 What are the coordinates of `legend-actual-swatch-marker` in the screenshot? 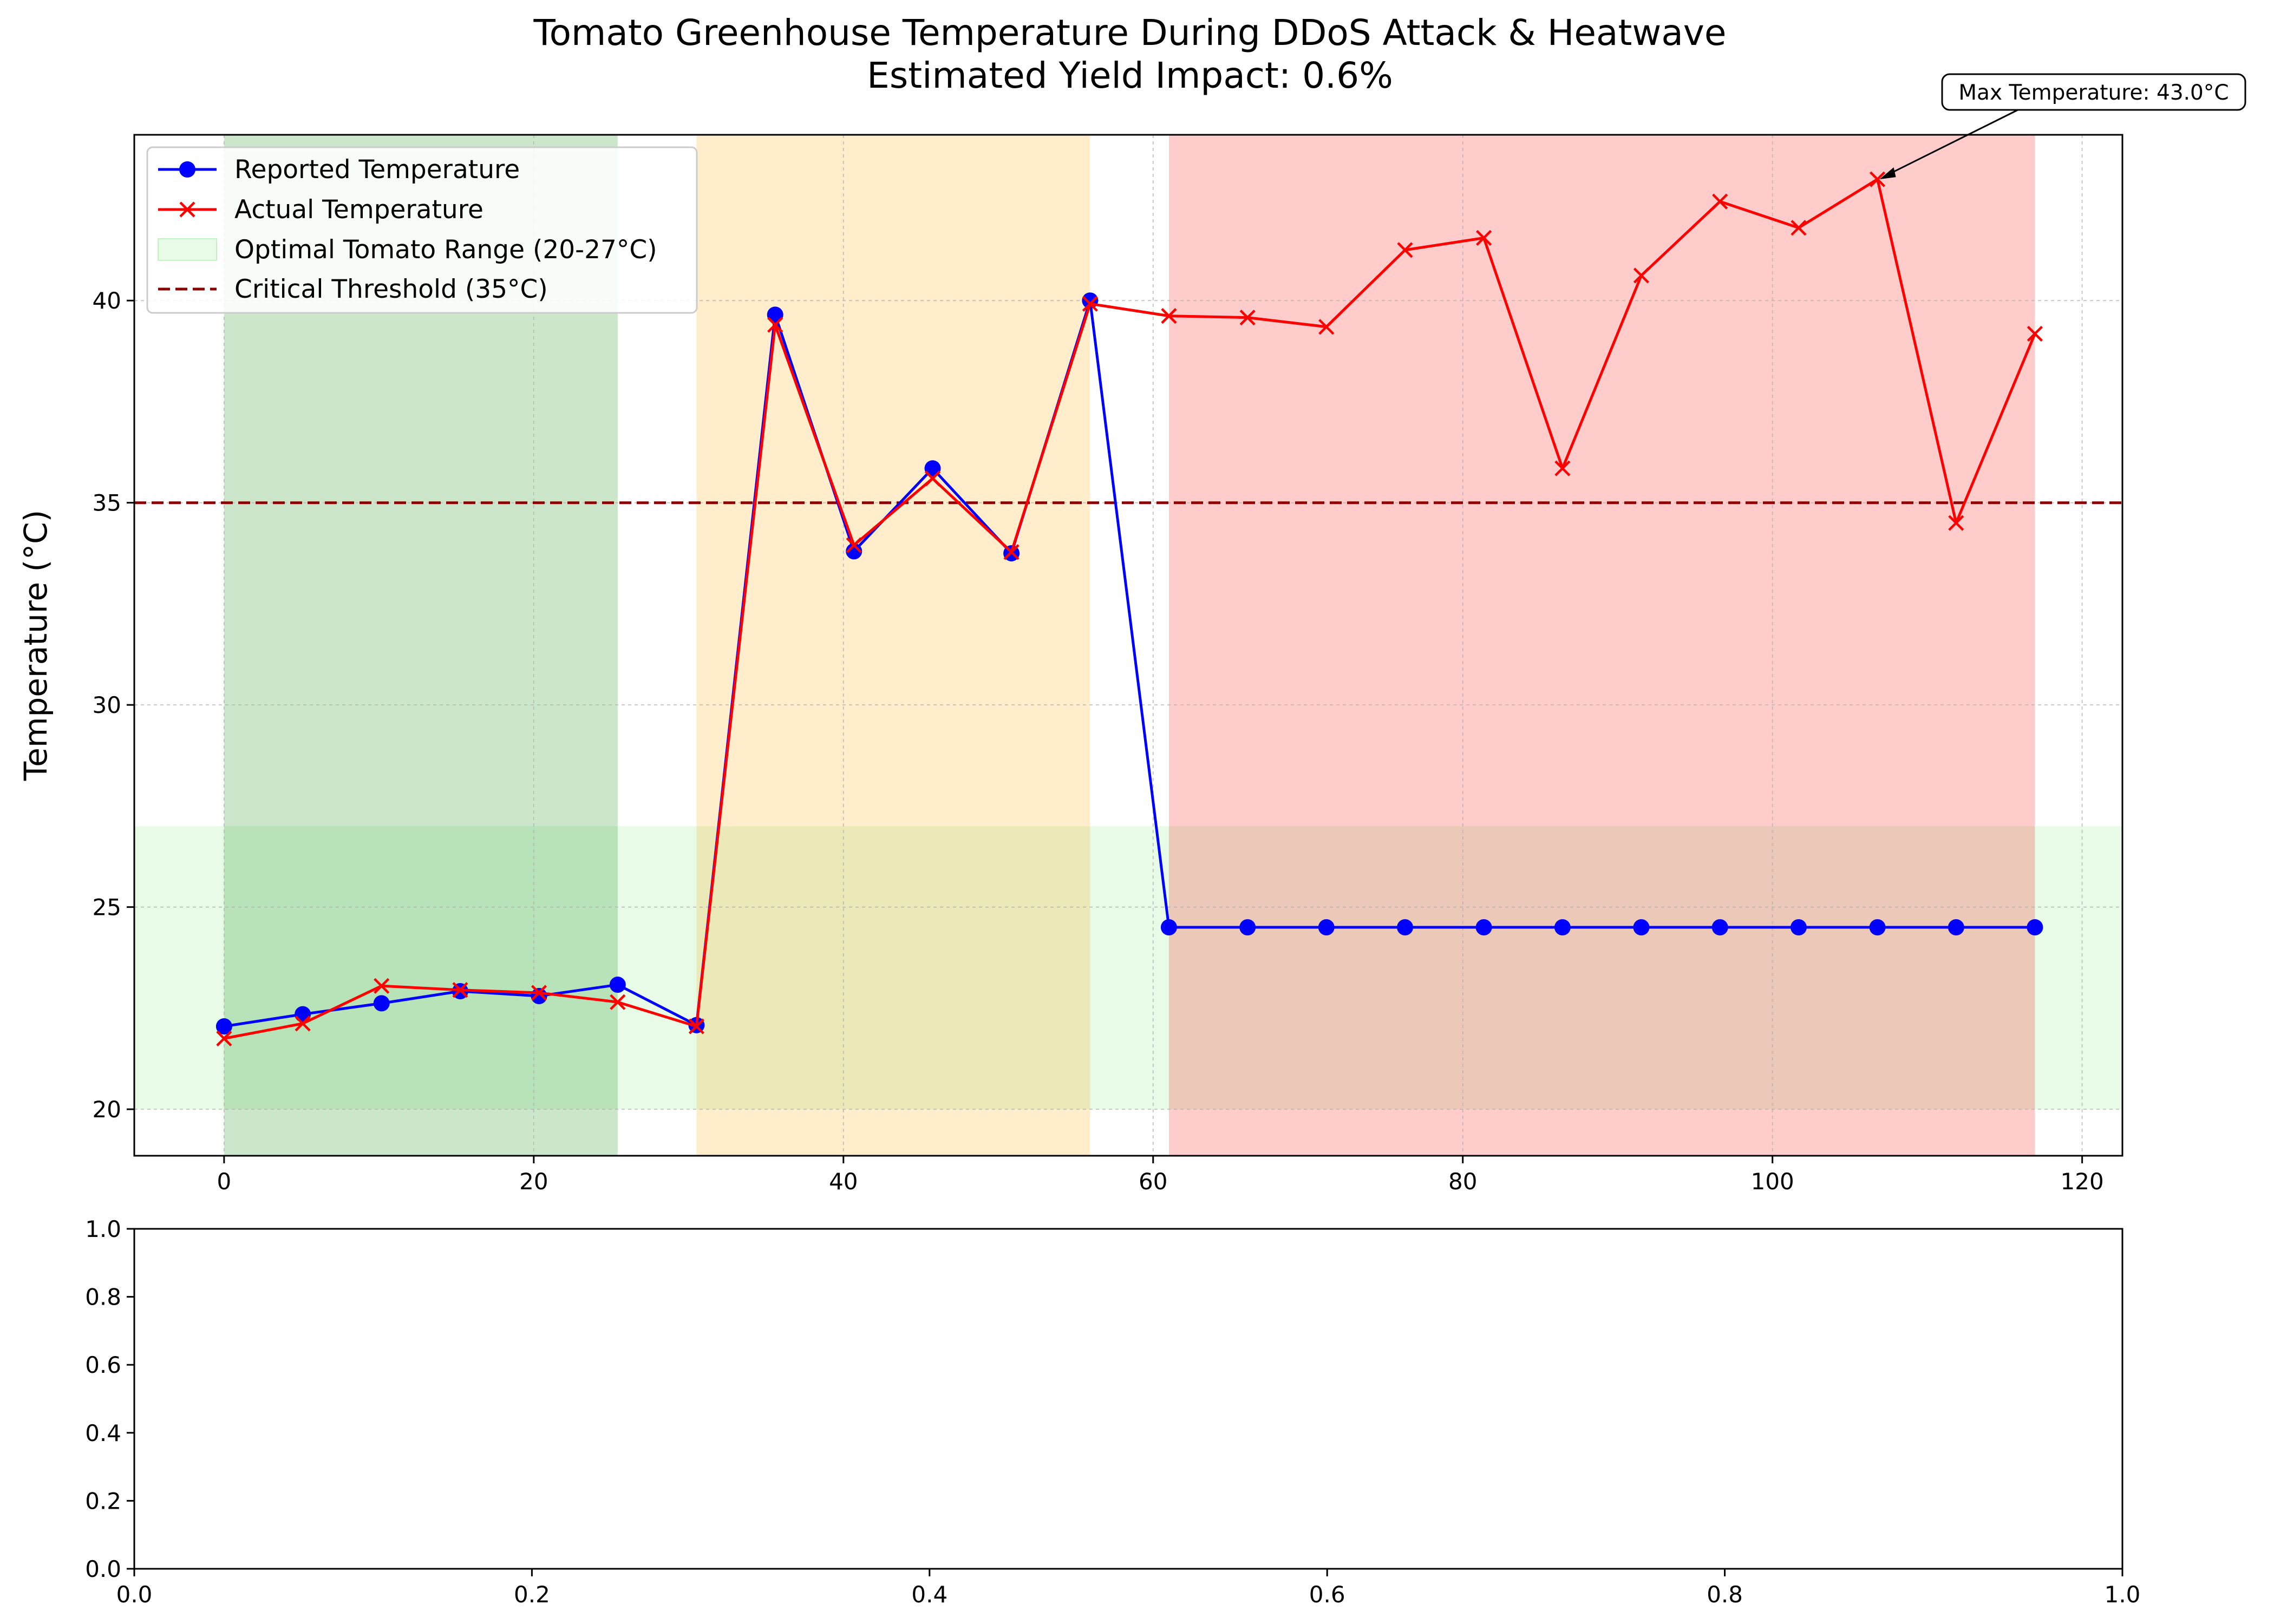 It's located at (187, 209).